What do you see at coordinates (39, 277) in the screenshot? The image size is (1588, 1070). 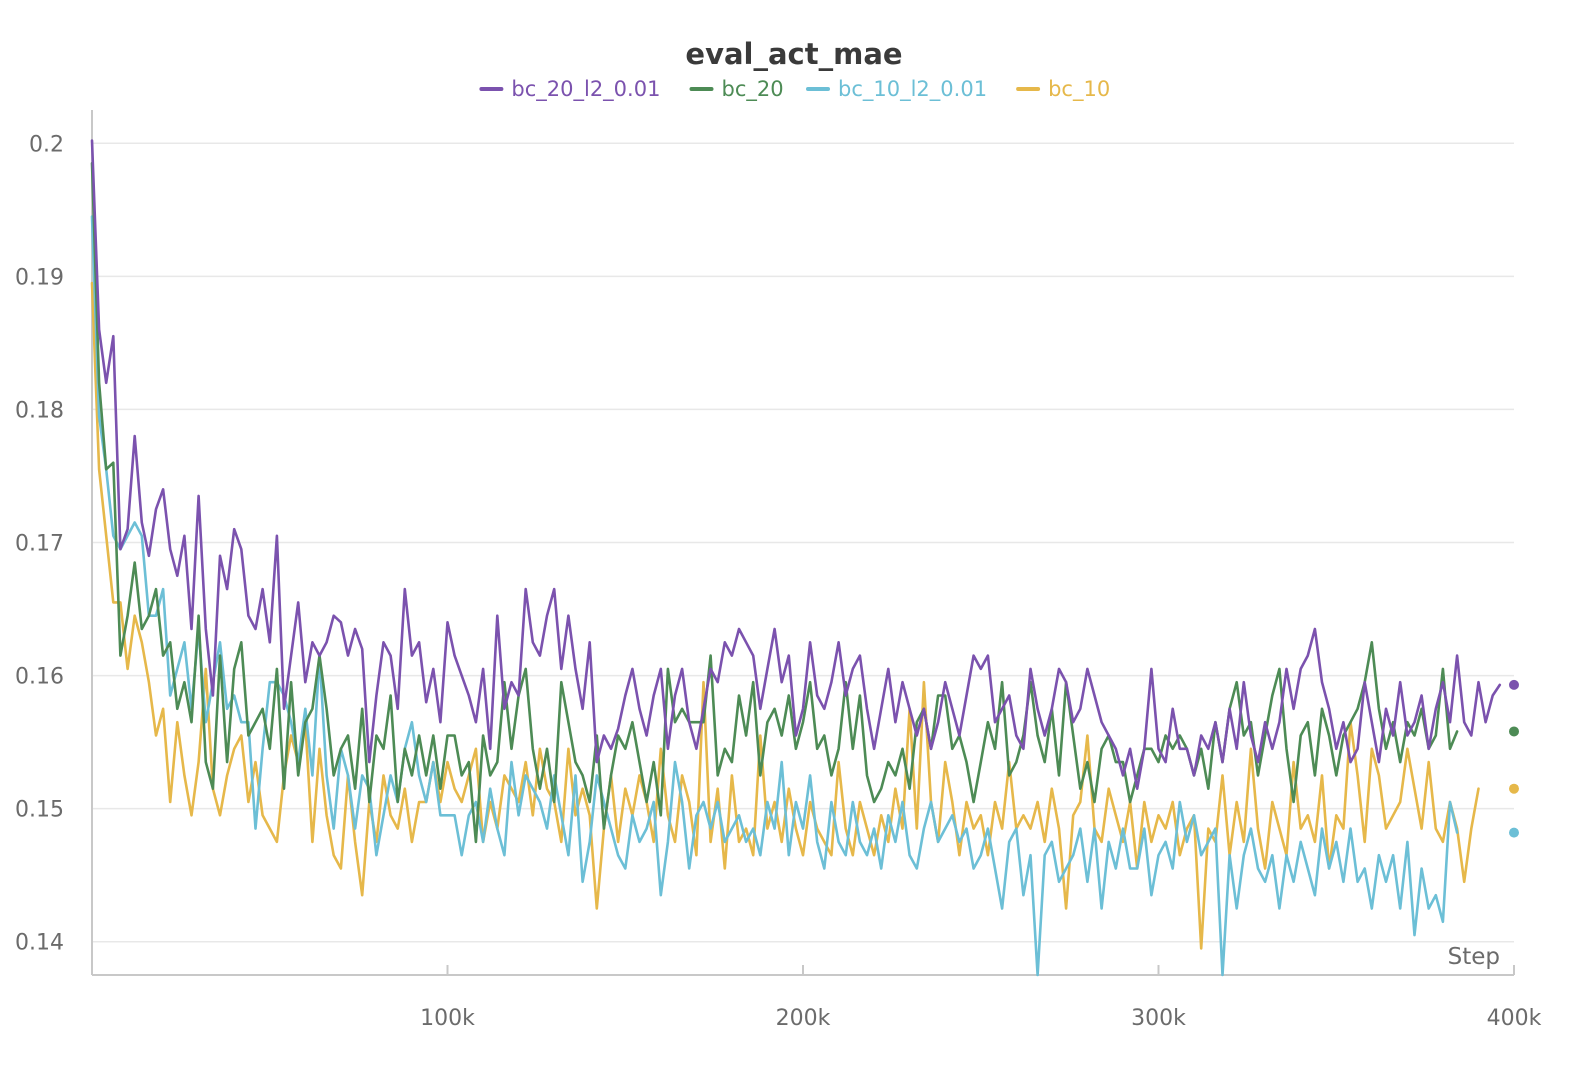 I see `y-tick-label: 0.19` at bounding box center [39, 277].